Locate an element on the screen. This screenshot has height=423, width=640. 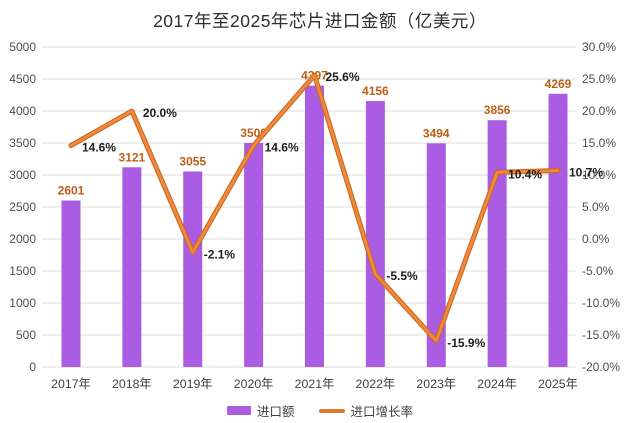
right-axis-tick: 15.0% is located at coordinates (599, 143).